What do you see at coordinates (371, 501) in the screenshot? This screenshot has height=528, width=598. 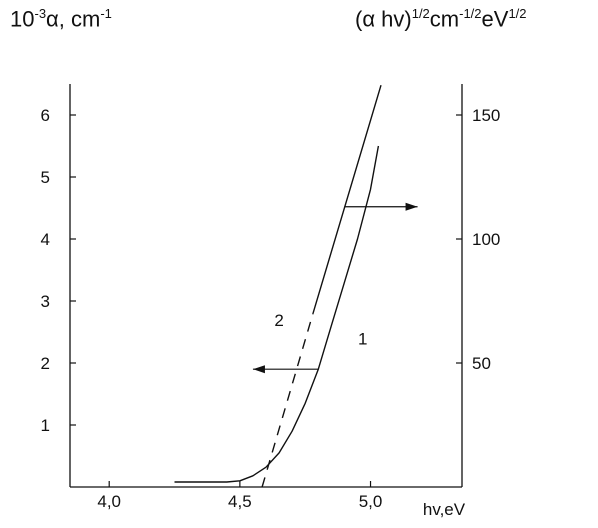 I see `x-tick-label: 5,0` at bounding box center [371, 501].